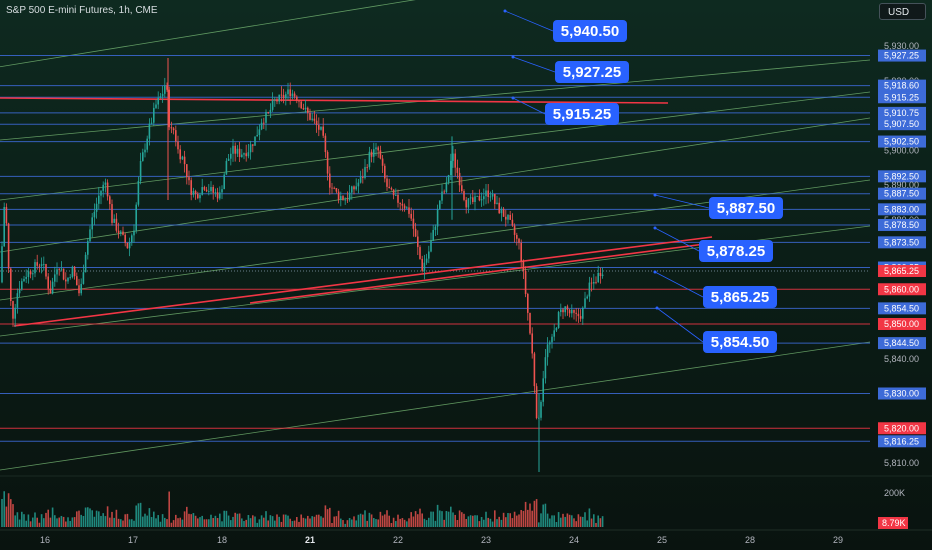 This screenshot has height=550, width=932. I want to click on price-axis-label: 5,927.25, so click(901, 56).